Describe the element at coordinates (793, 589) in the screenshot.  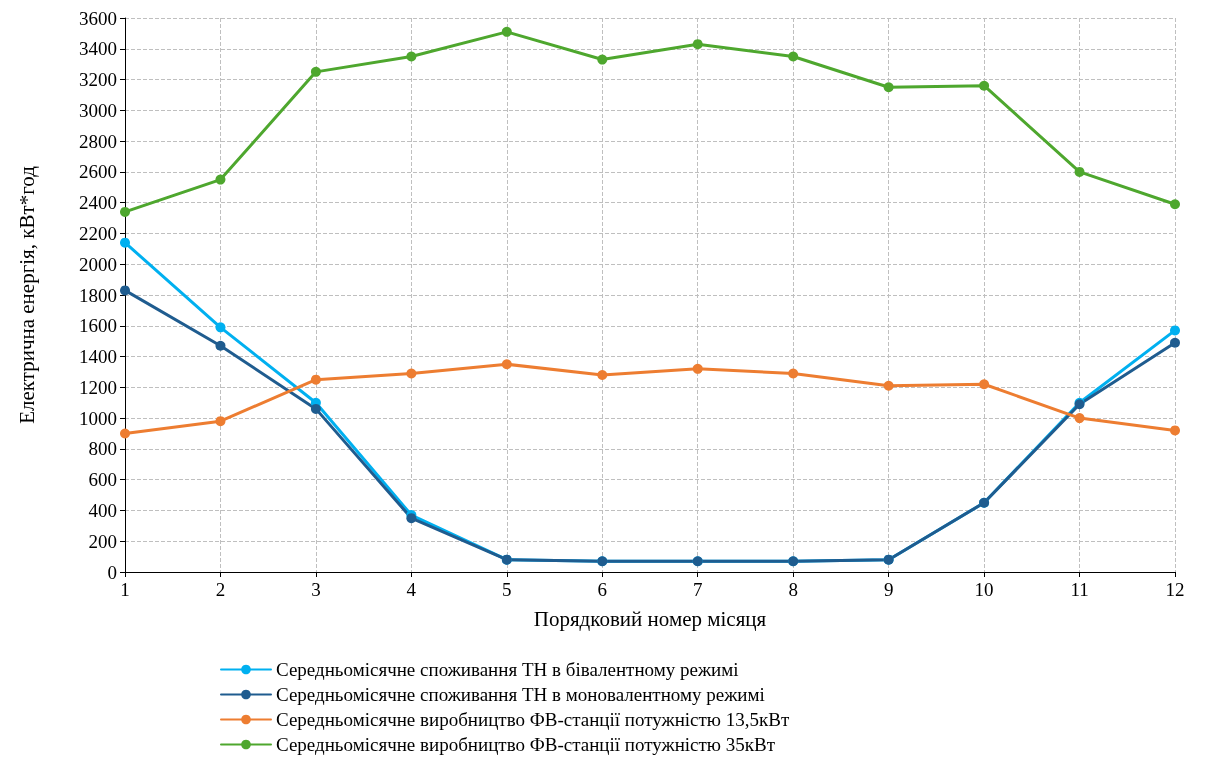
I see `x-tick-label: 8` at that location.